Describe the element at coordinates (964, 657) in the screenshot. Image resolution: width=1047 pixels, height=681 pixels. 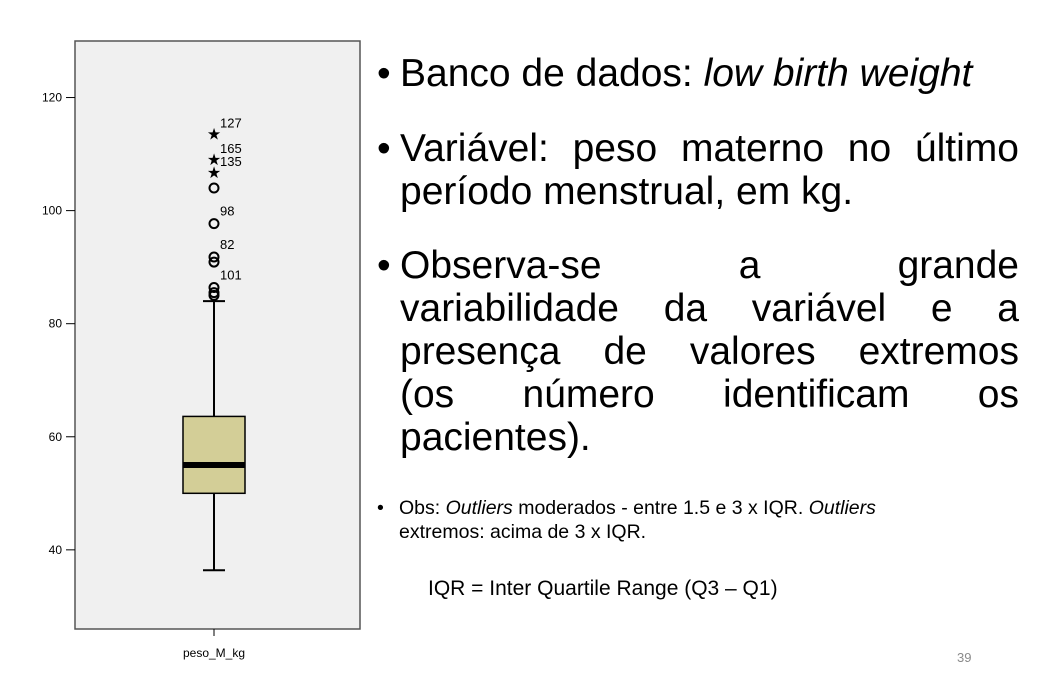
I see `page-number: 39` at that location.